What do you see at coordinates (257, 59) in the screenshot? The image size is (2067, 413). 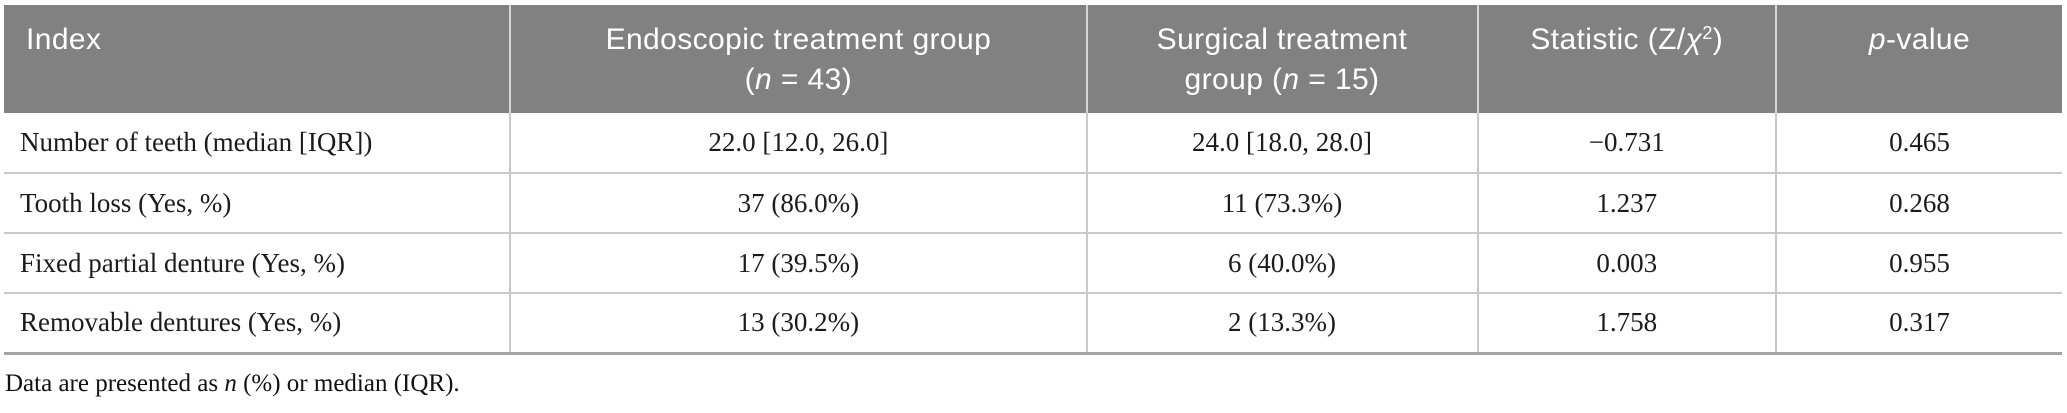 I see `header-index: Index` at bounding box center [257, 59].